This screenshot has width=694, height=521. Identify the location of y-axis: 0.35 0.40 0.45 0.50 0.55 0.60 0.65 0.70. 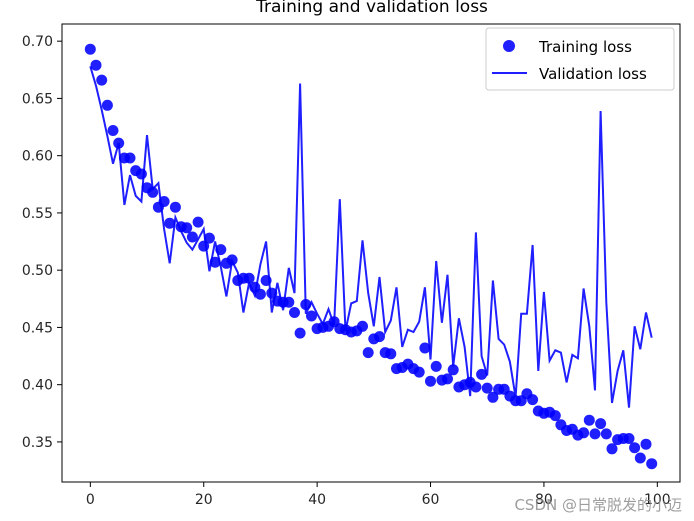
(42, 242).